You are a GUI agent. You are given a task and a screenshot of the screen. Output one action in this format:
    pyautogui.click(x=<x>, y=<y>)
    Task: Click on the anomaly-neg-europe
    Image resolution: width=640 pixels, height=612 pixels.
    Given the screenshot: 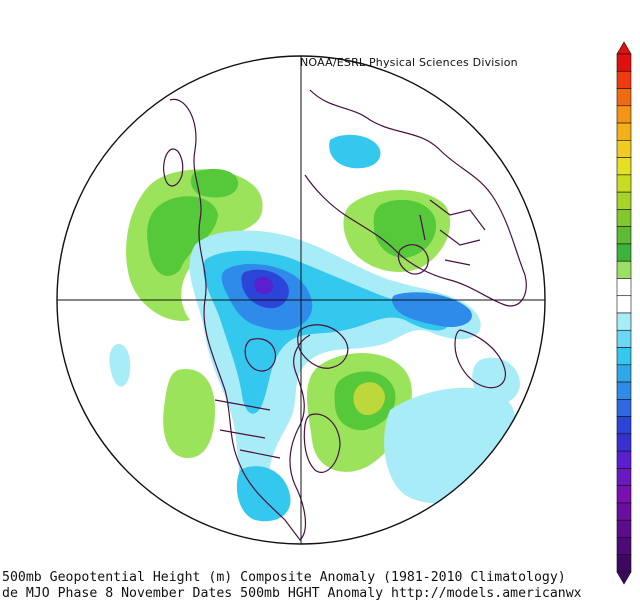 What is the action you would take?
    pyautogui.click(x=432, y=310)
    